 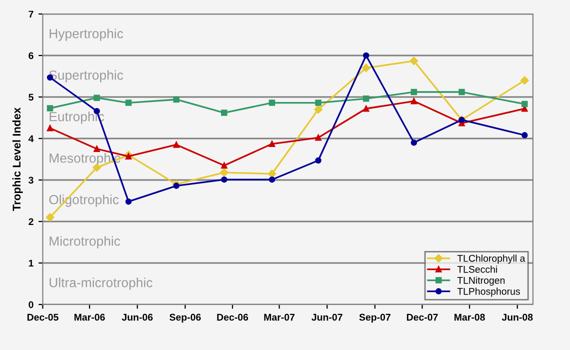 I want to click on y-tick-label: 0, so click(x=31, y=304).